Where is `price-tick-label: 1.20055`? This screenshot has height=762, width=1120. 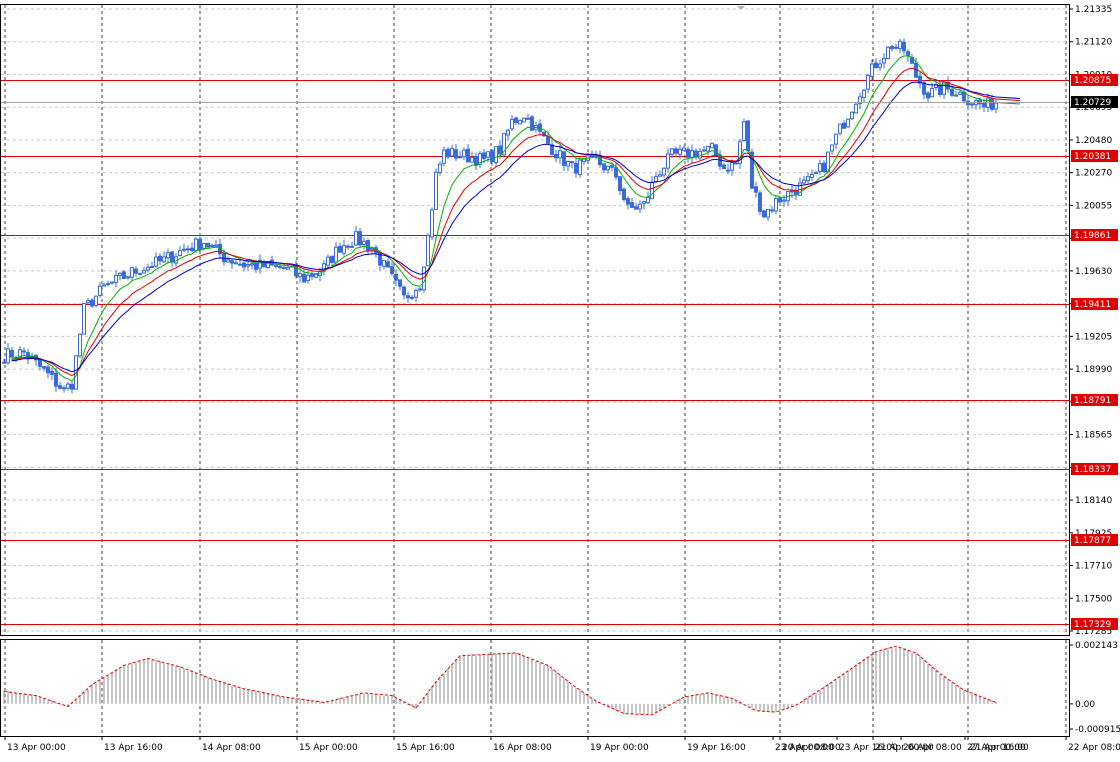
price-tick-label: 1.20055 is located at coordinates (1093, 206).